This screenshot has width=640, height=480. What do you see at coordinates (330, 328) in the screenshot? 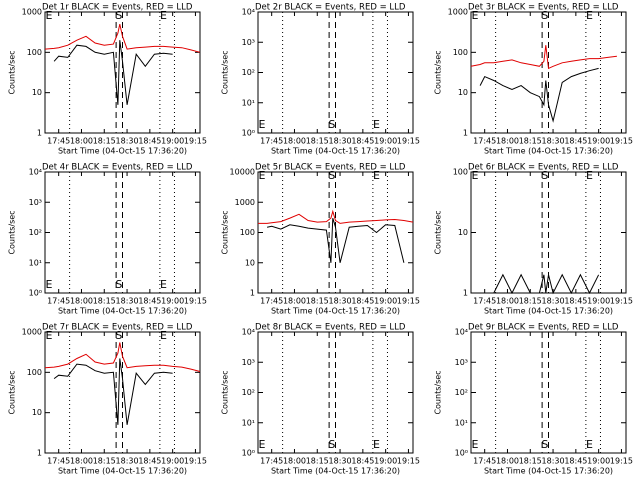
I see `panel-title: Det 8r BLACK = Events, RED = LLD` at bounding box center [330, 328].